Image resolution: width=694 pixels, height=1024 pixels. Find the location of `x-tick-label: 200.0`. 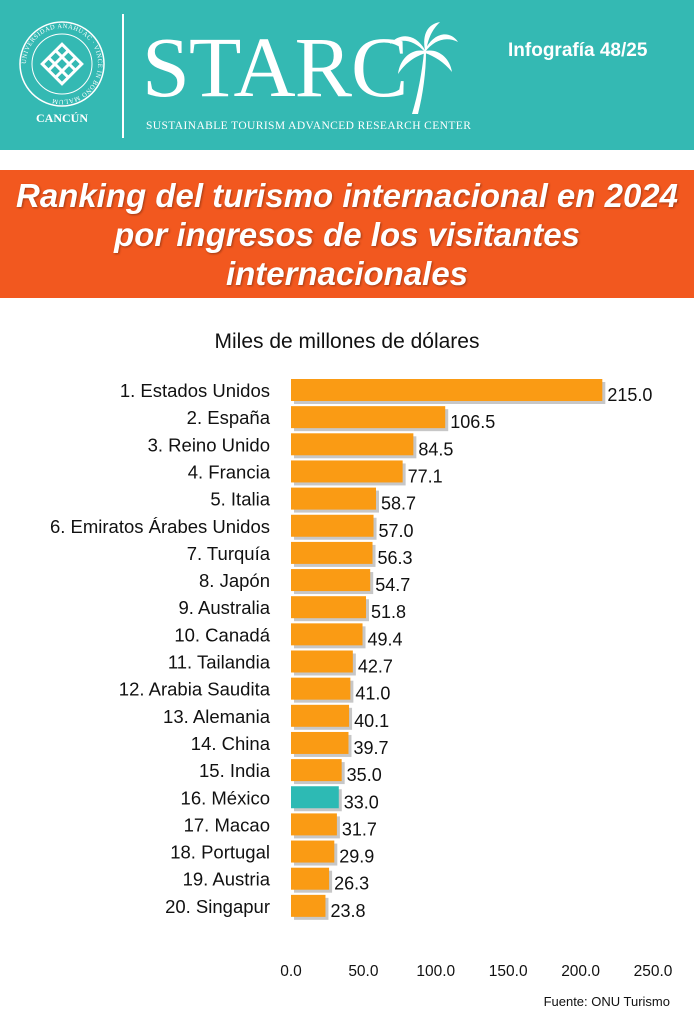

x-tick-label: 200.0 is located at coordinates (580, 971).